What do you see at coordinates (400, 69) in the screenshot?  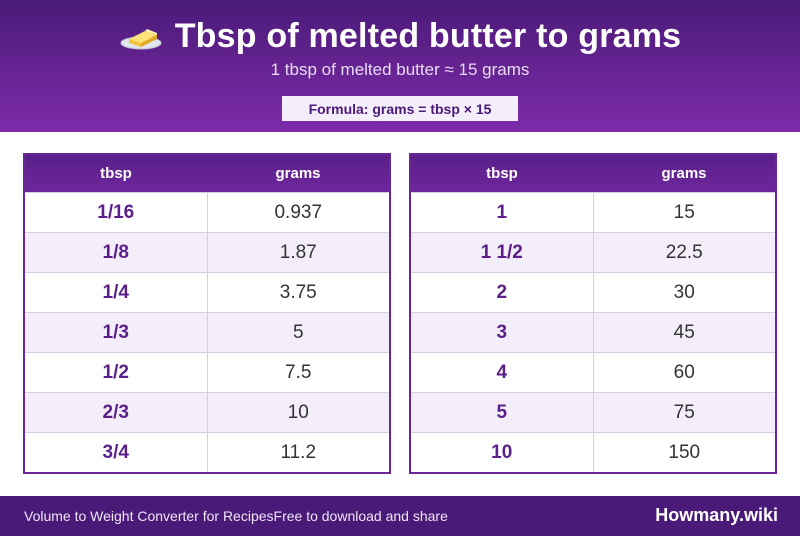 I see `page-subtitle: 1 tbsp of melted butter ≈ 15 grams` at bounding box center [400, 69].